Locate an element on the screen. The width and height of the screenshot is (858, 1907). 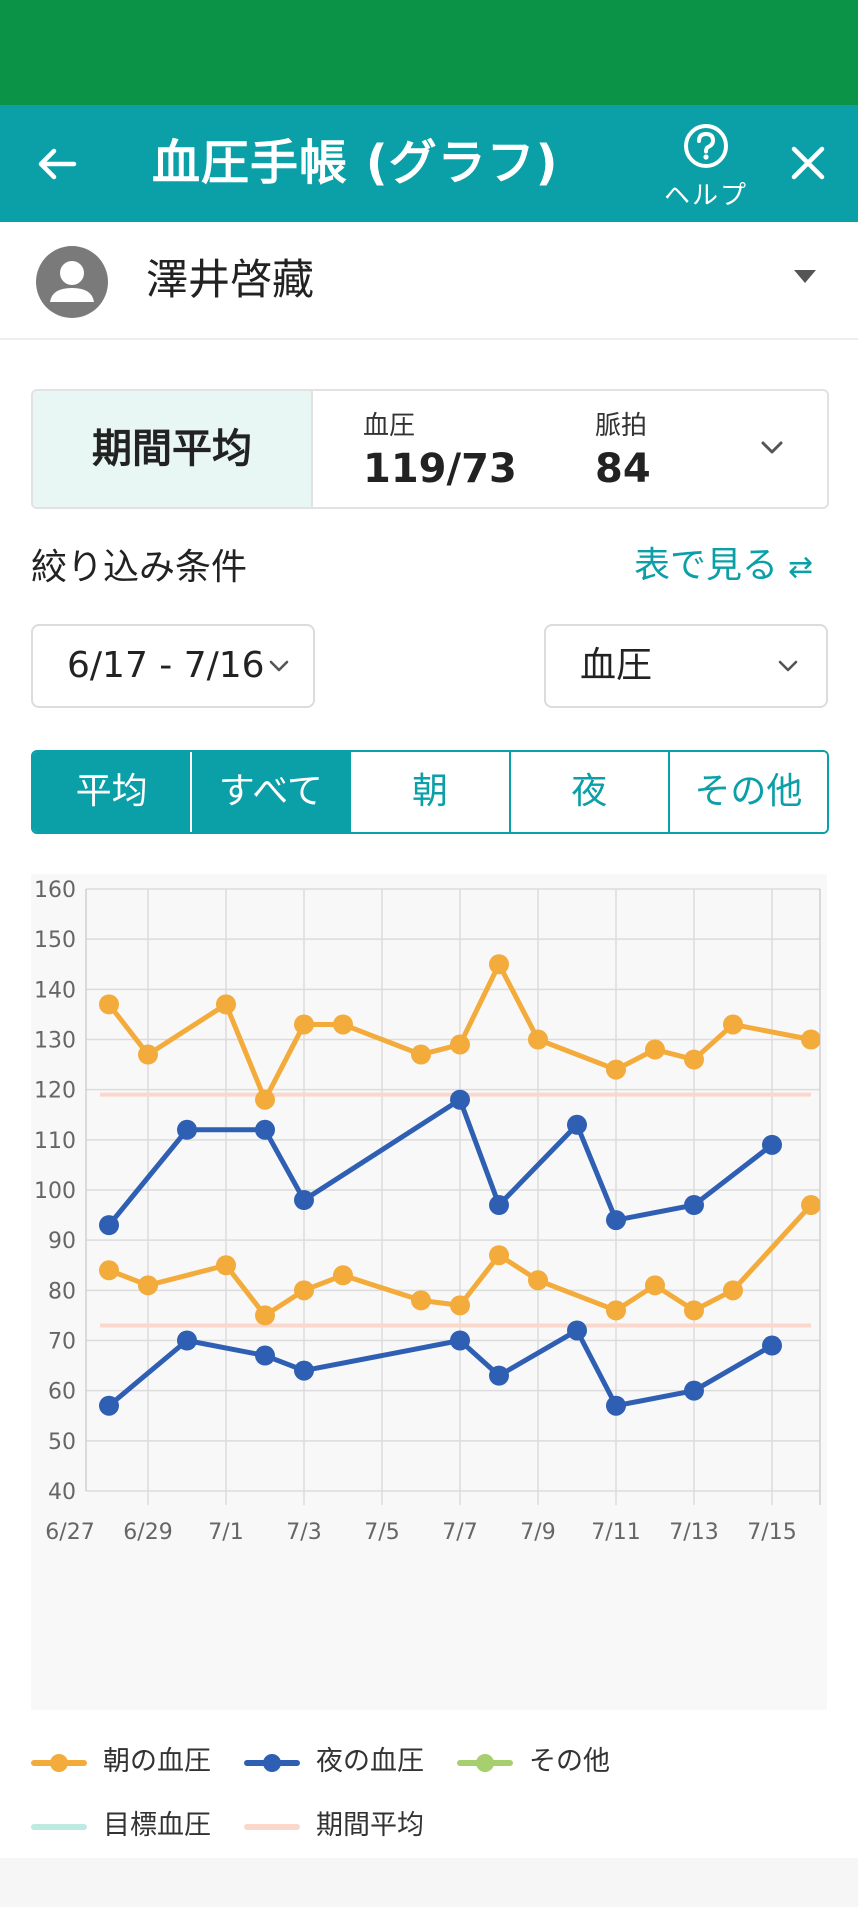
y-tick-label: 60 is located at coordinates (62, 1392).